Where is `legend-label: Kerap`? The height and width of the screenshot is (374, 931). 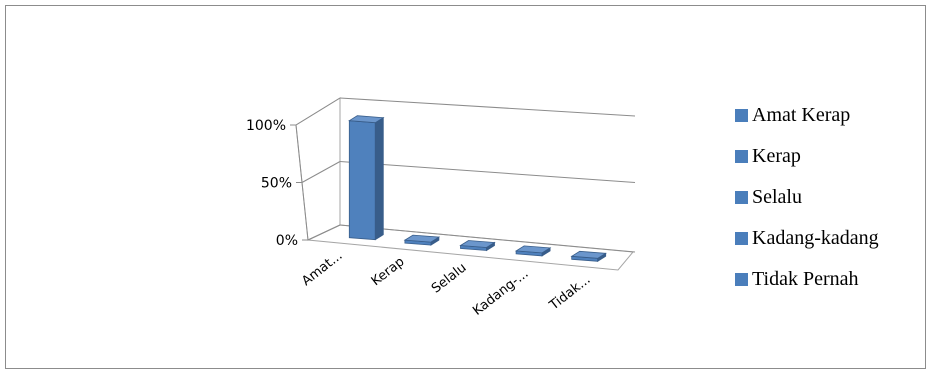
legend-label: Kerap is located at coordinates (776, 156).